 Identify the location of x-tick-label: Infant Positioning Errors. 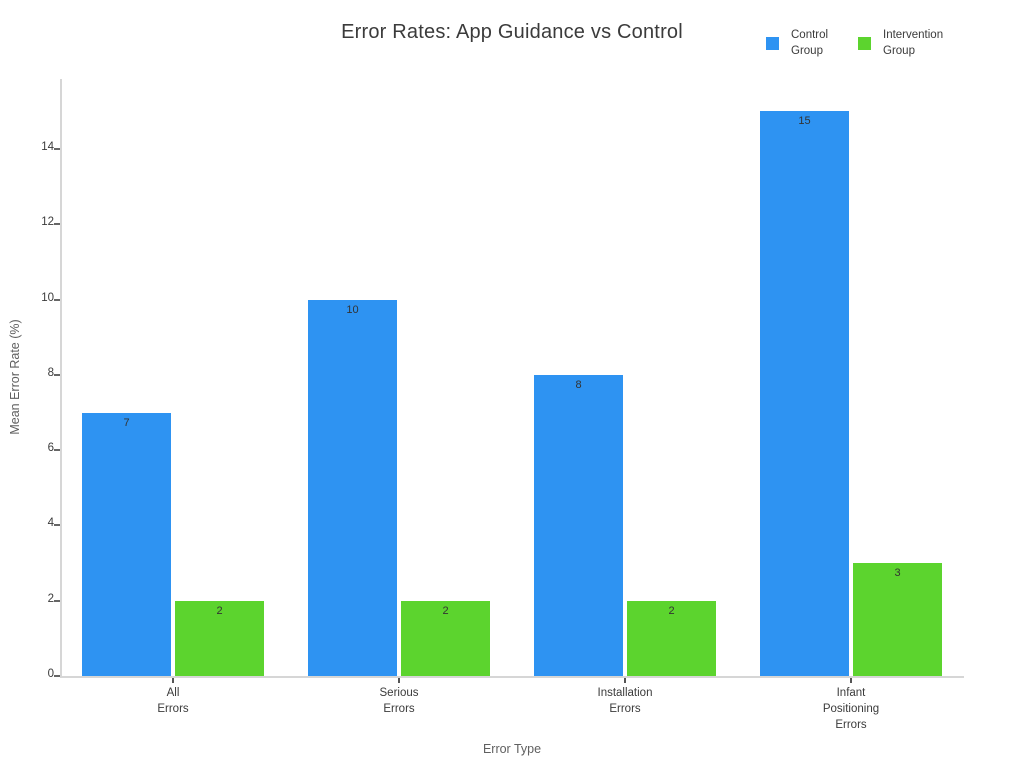
(851, 709).